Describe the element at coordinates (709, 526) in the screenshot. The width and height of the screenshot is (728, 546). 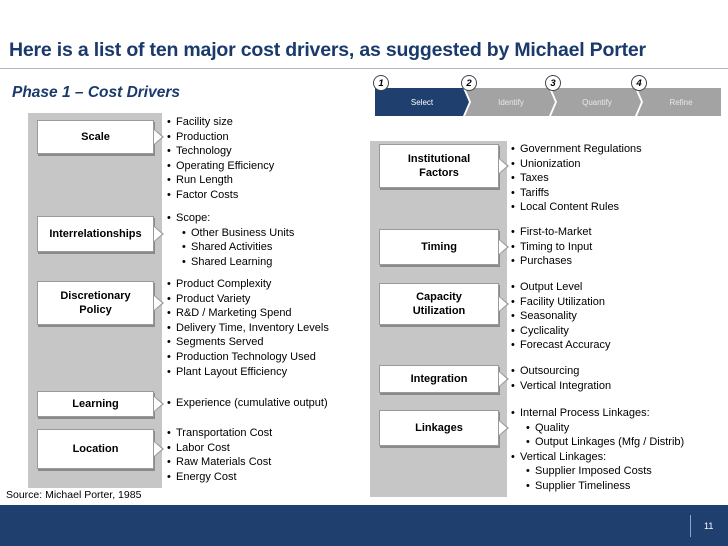
I see `page-number: 11` at that location.